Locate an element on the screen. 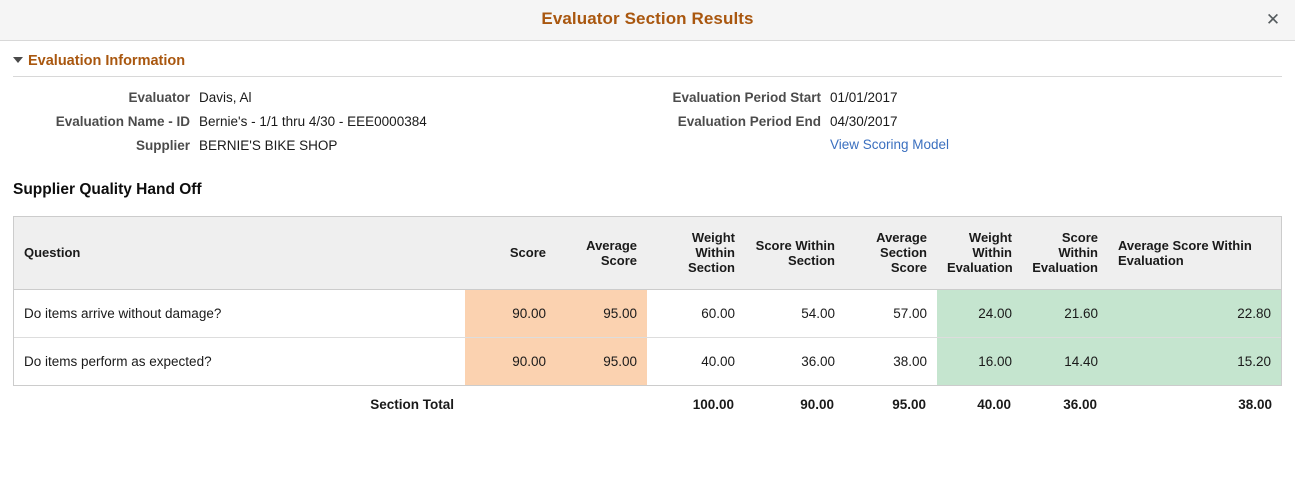 The height and width of the screenshot is (484, 1295). info-row-evaluation-period-start: Evaluation Period Start 01/01/2017 is located at coordinates (960, 98).